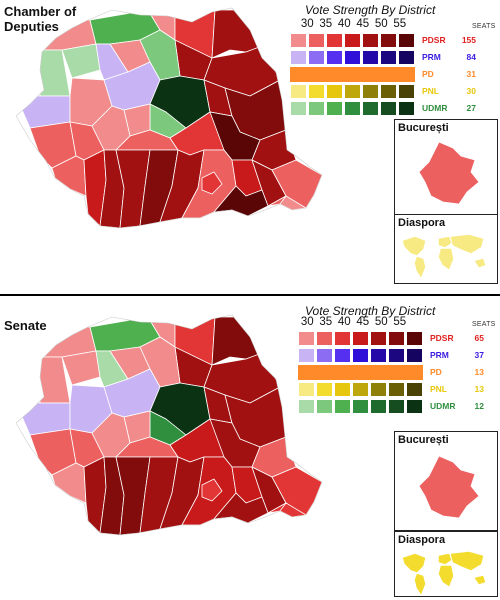 The image size is (500, 600). I want to click on legend-row-pd: PD 13, so click(391, 372).